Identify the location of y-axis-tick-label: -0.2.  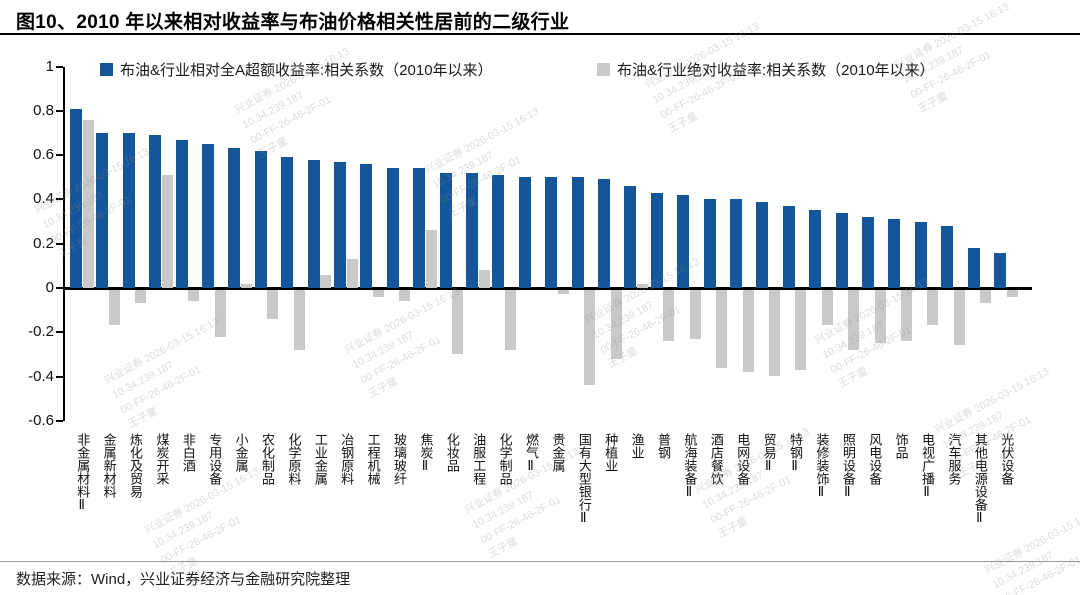
(41, 332).